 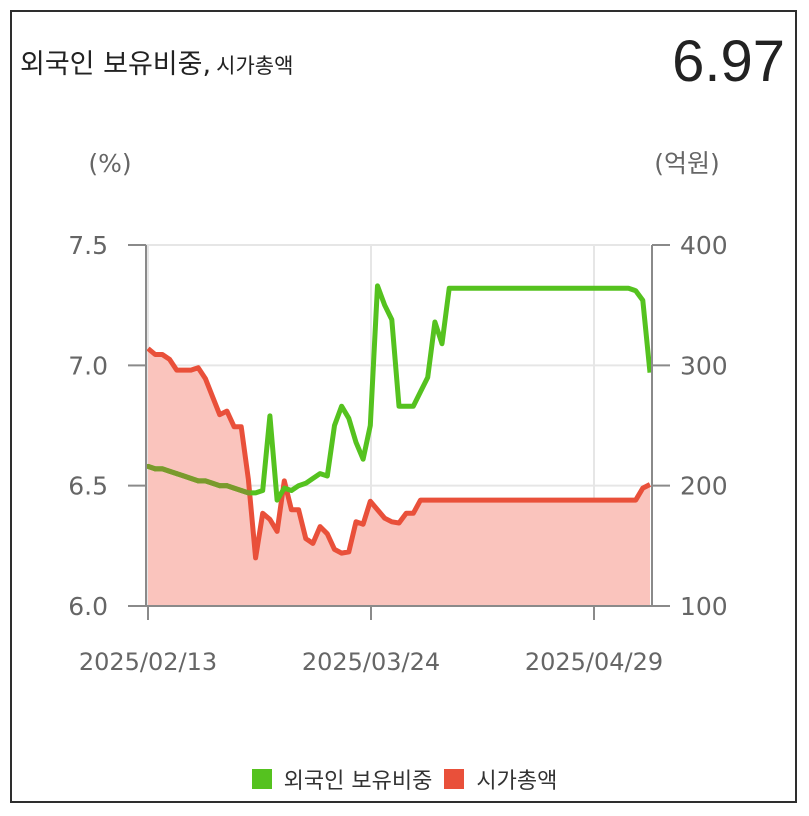 What do you see at coordinates (88, 365) in the screenshot?
I see `left-tick-label: 7.0` at bounding box center [88, 365].